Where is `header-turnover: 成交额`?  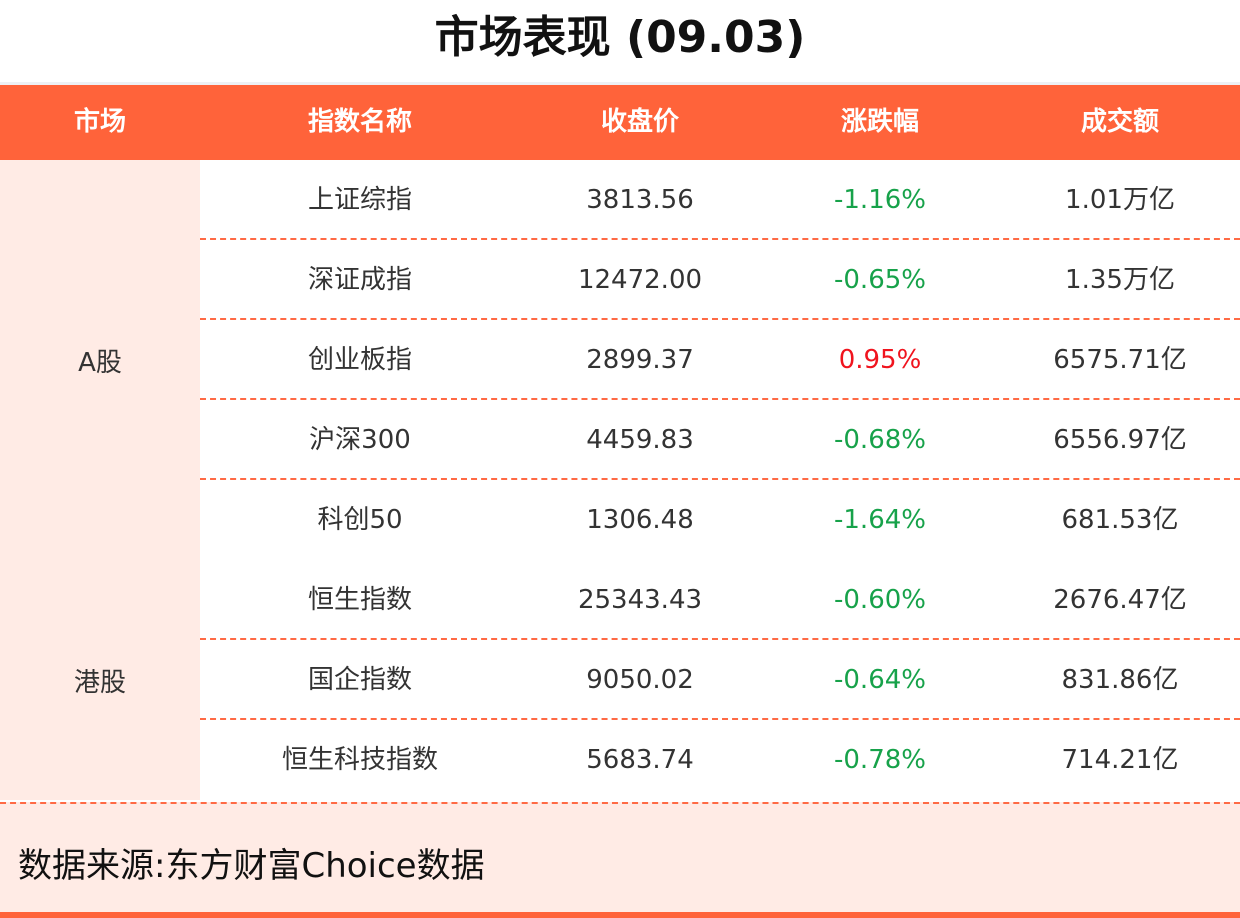 header-turnover: 成交额 is located at coordinates (1119, 122).